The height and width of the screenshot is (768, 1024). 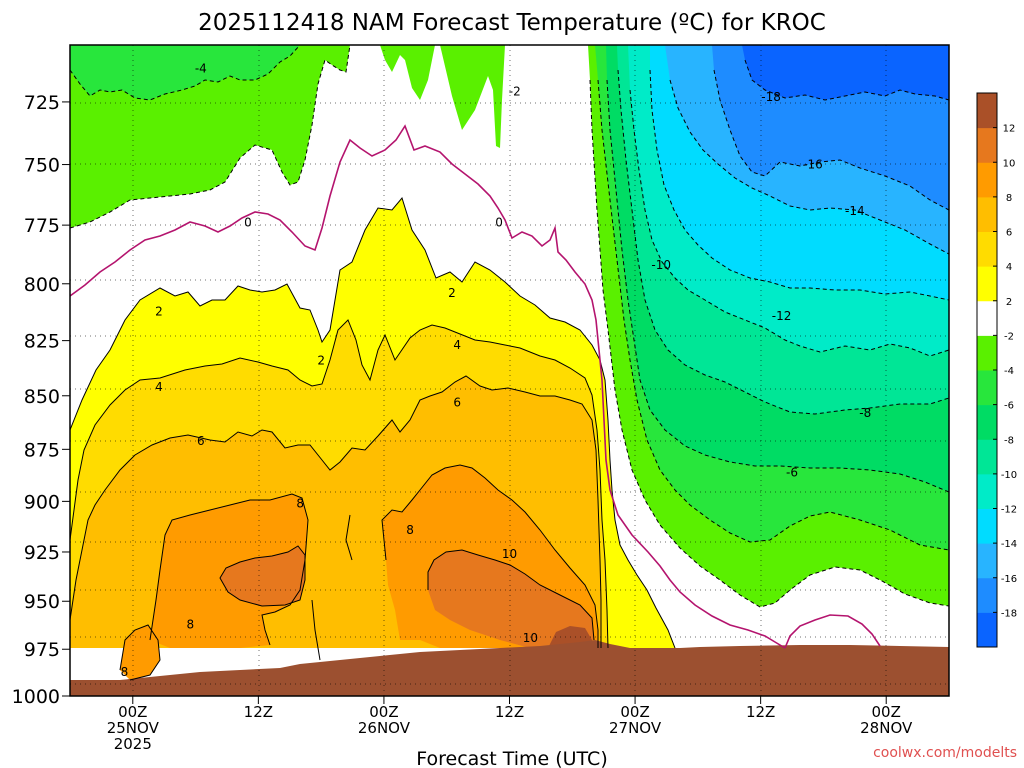 I want to click on contour-minus8, so click(x=783, y=242).